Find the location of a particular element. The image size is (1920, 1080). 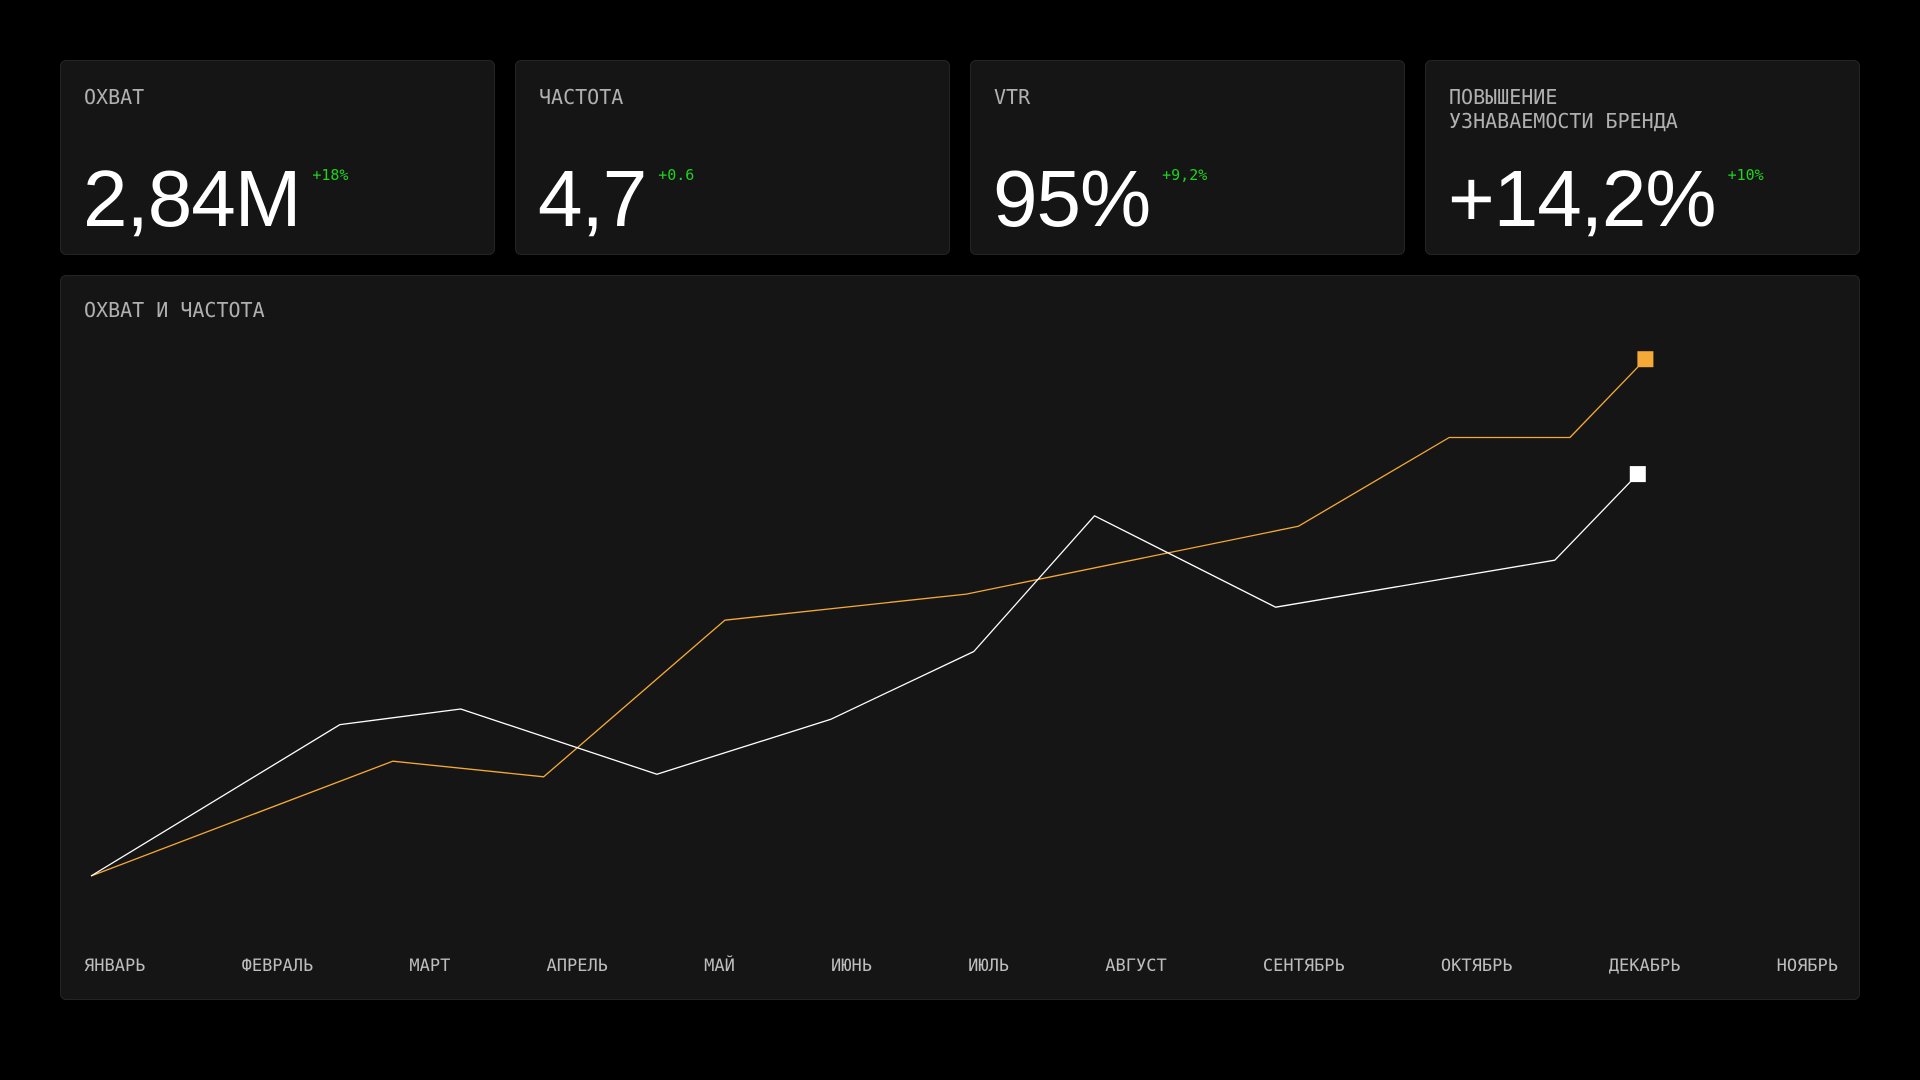

kpi-delta-badge: +9,2% is located at coordinates (1185, 175).